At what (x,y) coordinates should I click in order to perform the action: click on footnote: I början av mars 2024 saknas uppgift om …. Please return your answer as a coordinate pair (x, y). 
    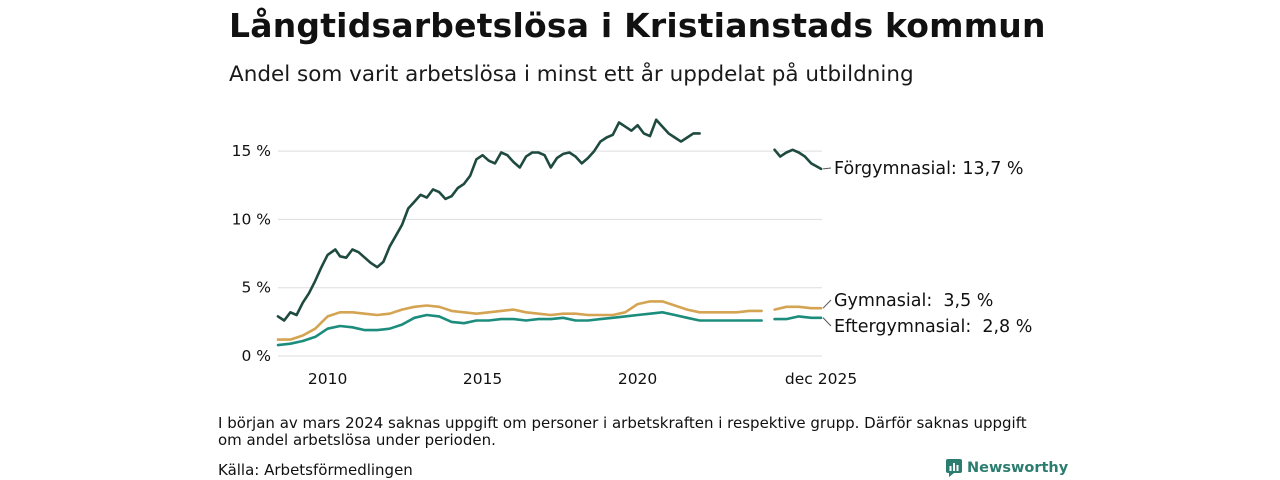
    Looking at the image, I should click on (622, 431).